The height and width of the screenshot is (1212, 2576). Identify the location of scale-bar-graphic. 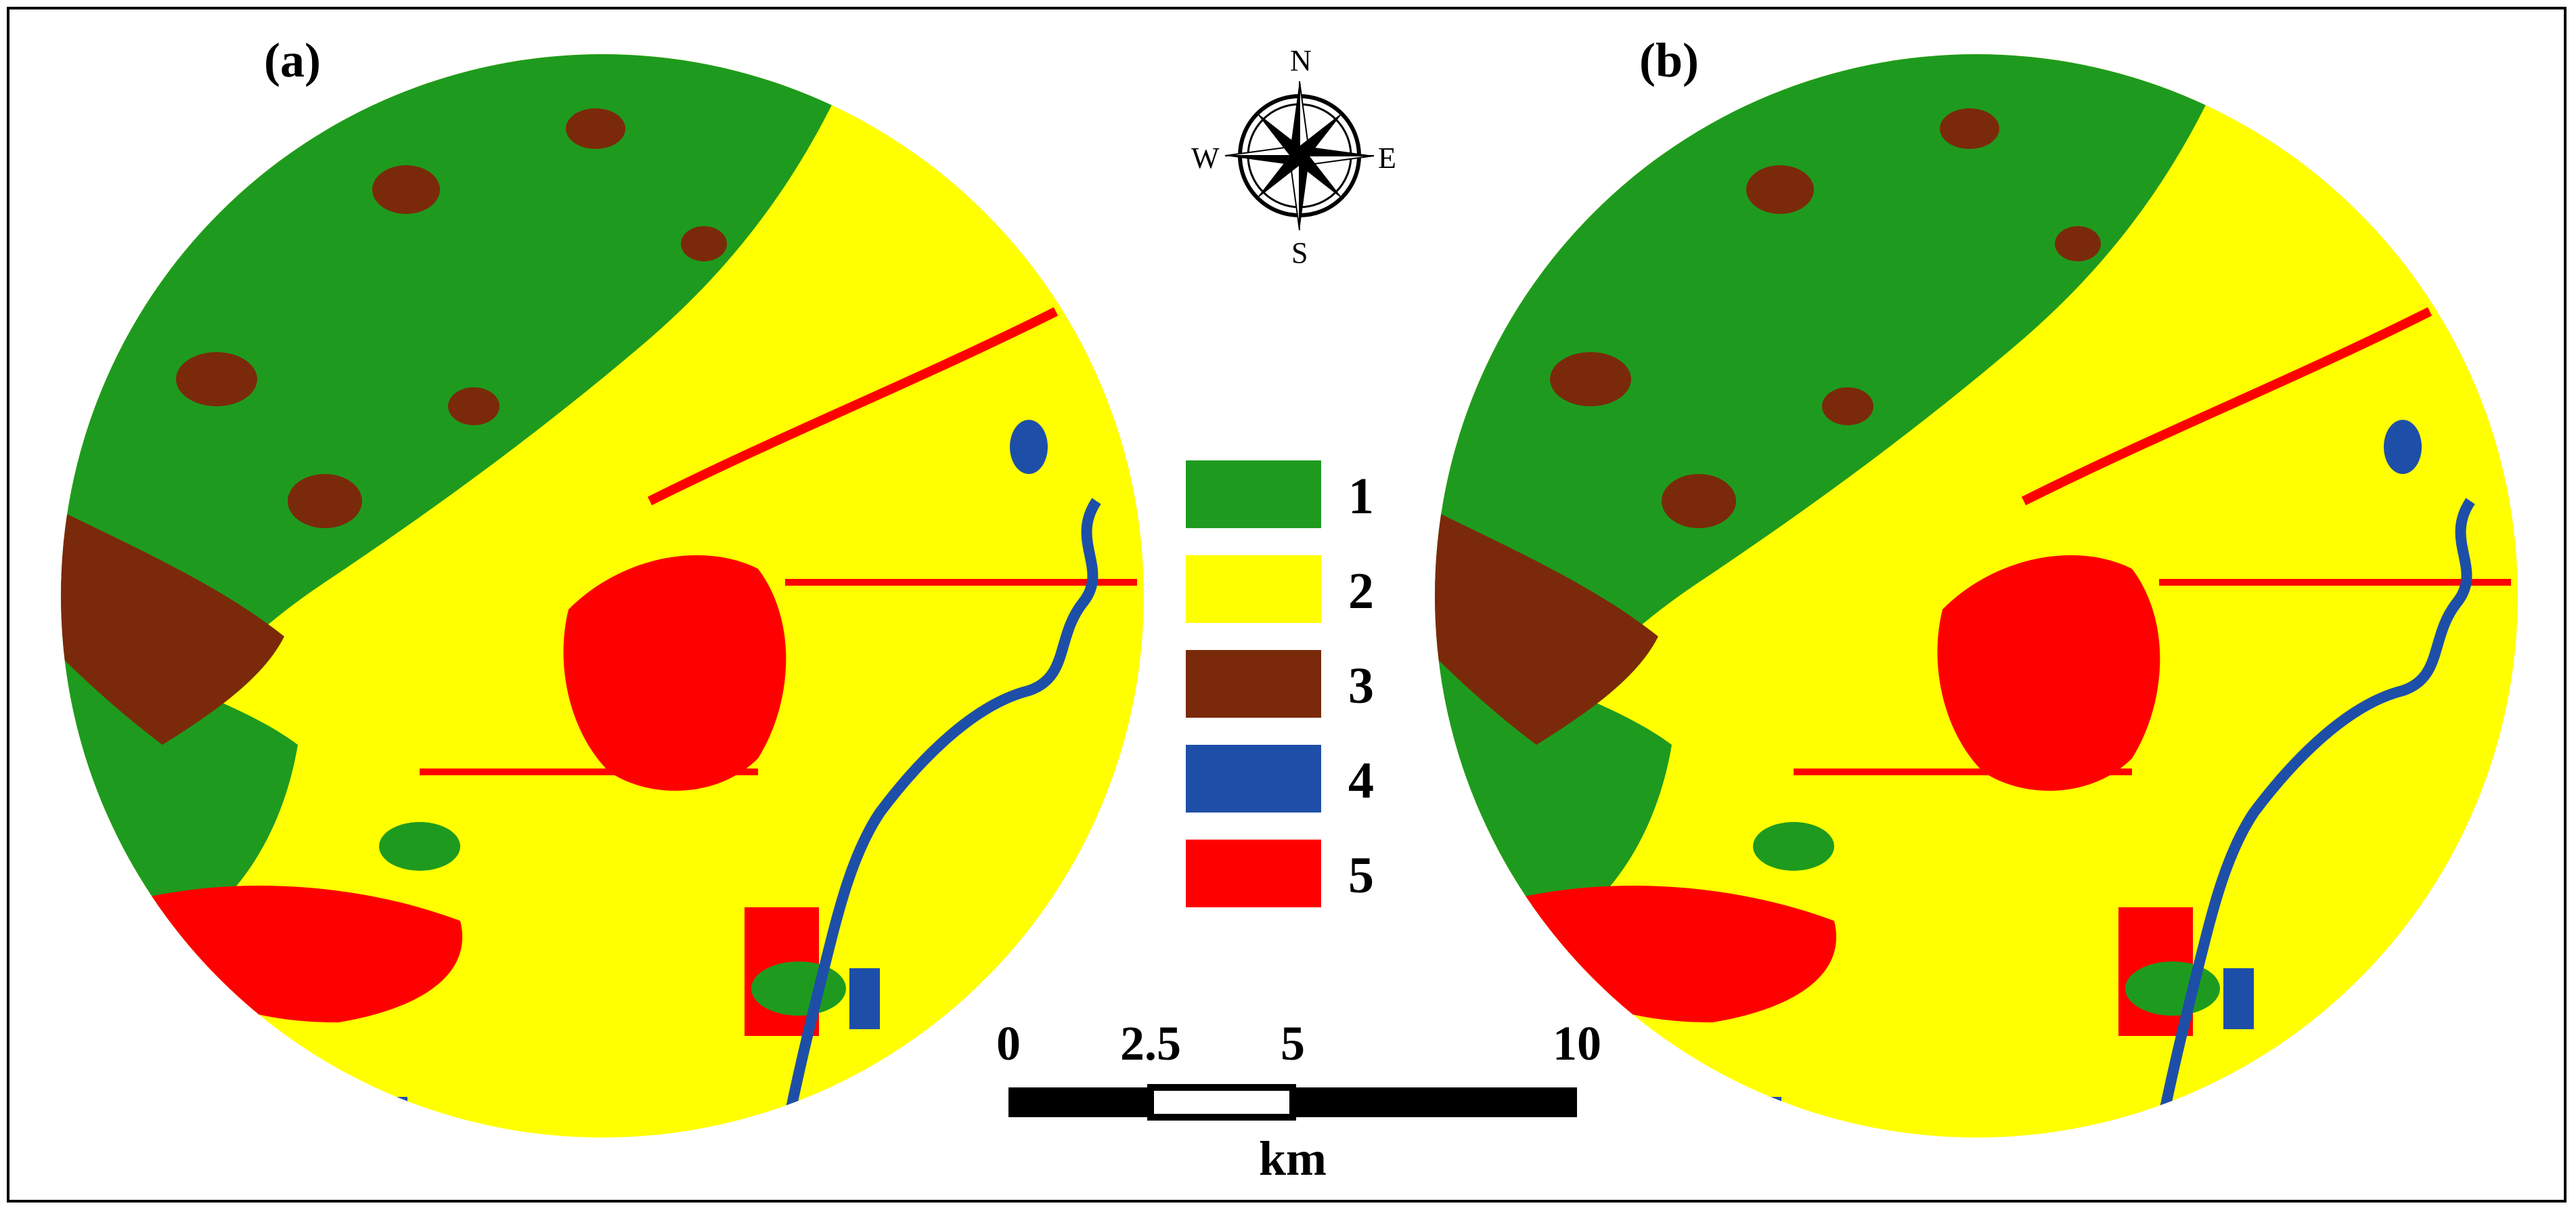
(1292, 1102).